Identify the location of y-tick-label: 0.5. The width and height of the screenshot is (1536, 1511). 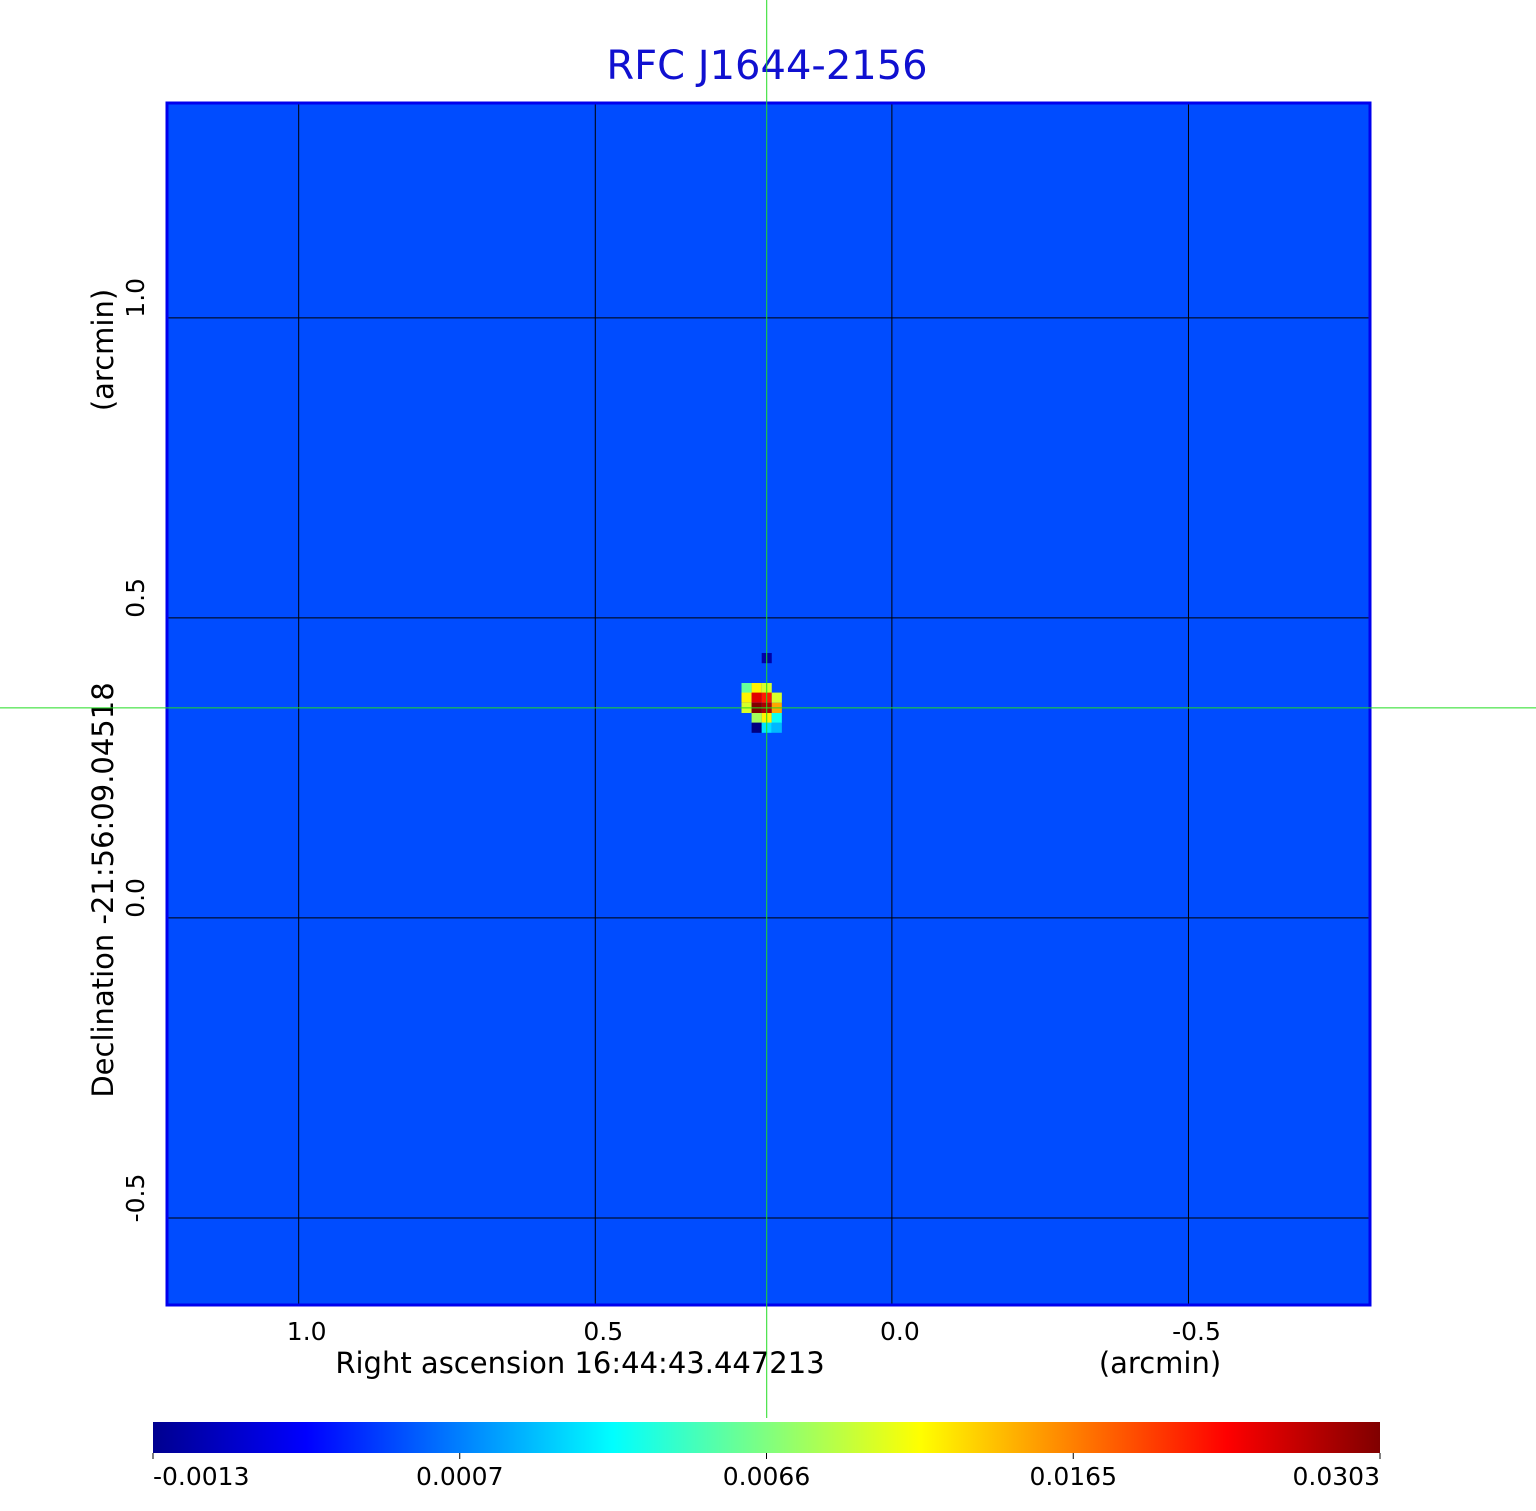
(135, 598).